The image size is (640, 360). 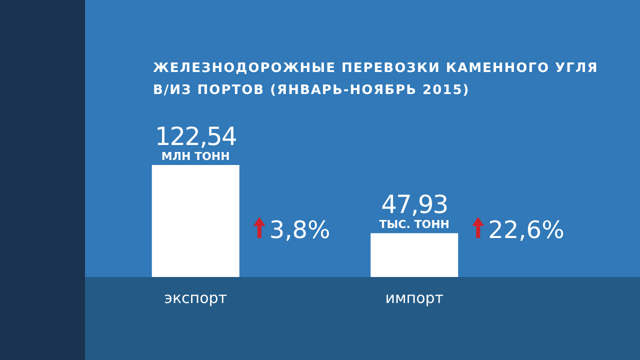 What do you see at coordinates (526, 230) in the screenshot?
I see `annotation: 22,6%` at bounding box center [526, 230].